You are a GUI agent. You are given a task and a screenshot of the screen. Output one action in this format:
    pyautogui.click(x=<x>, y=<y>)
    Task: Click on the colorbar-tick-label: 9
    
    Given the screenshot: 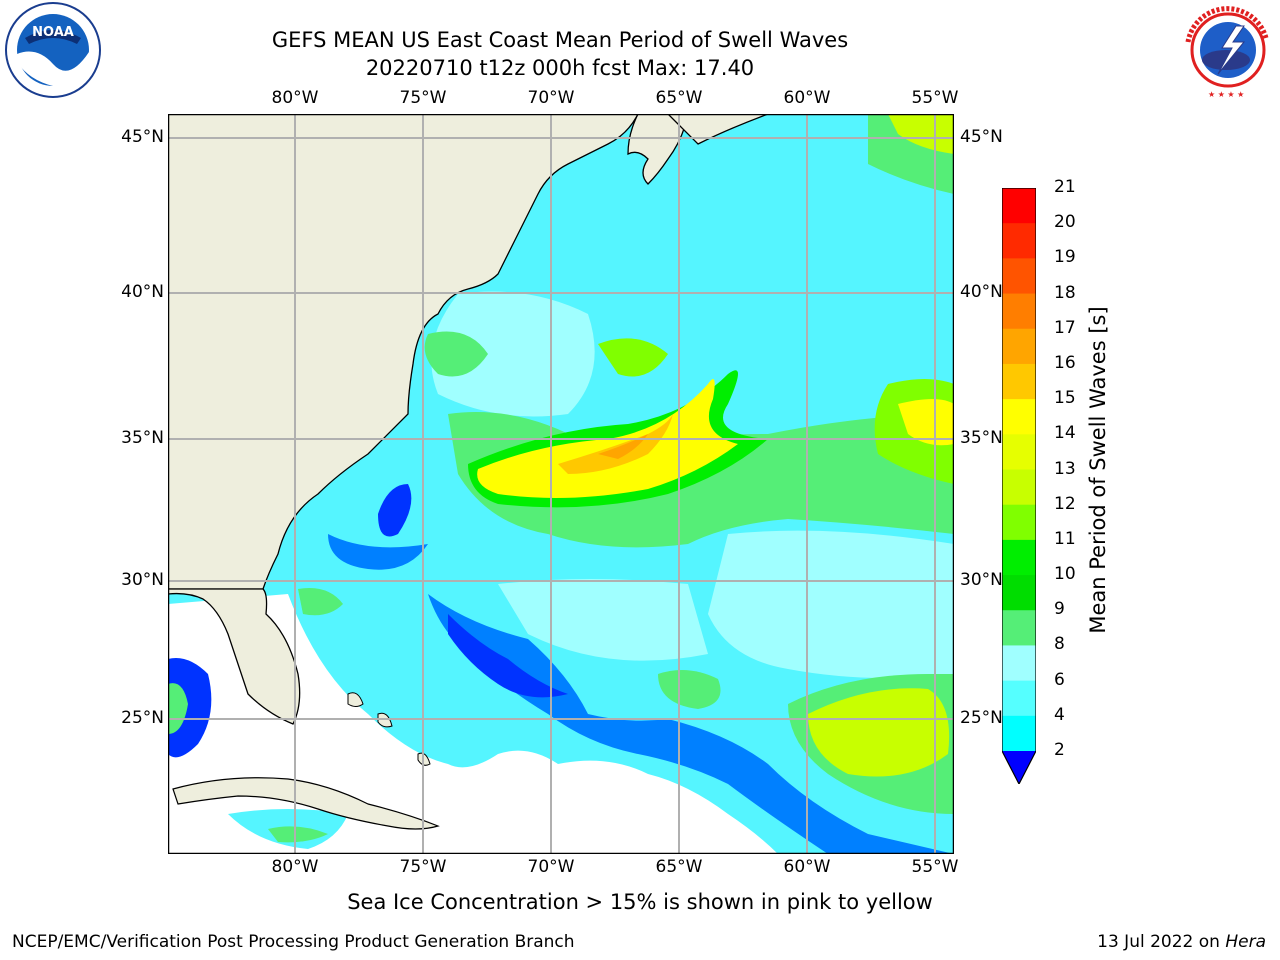 What is the action you would take?
    pyautogui.click(x=1059, y=609)
    